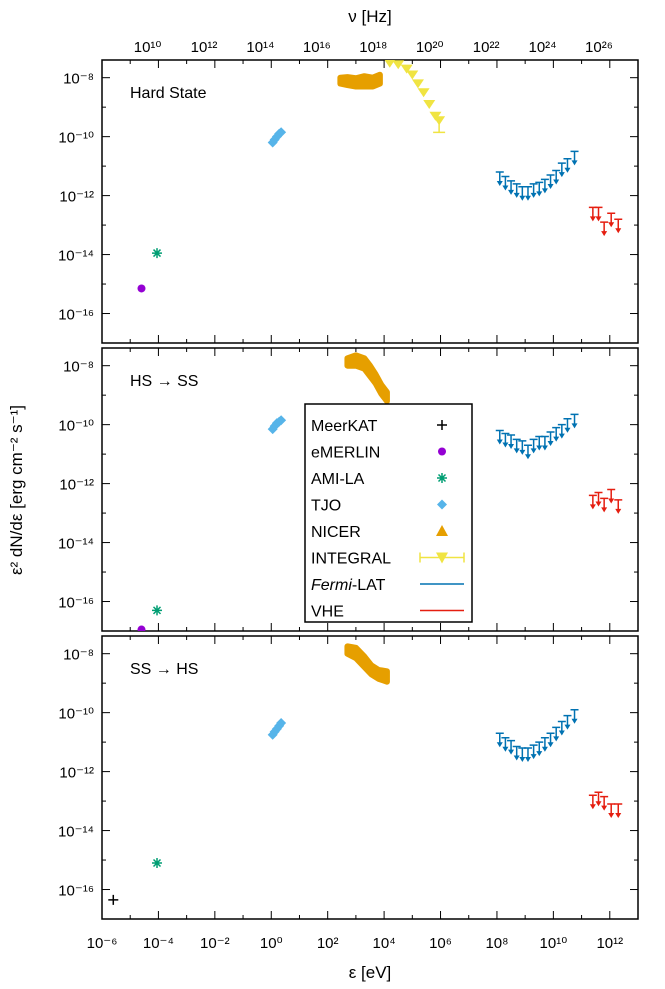 The height and width of the screenshot is (989, 665). I want to click on x-tick-label: 10⁸, so click(496, 943).